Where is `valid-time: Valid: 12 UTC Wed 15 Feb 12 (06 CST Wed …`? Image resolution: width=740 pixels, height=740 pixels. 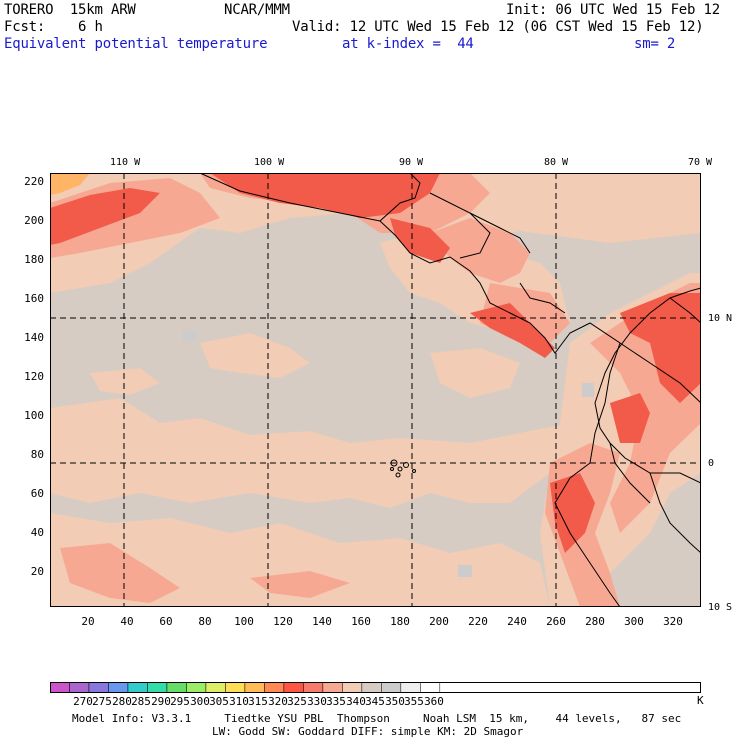 valid-time: Valid: 12 UTC Wed 15 Feb 12 (06 CST Wed … is located at coordinates (498, 27).